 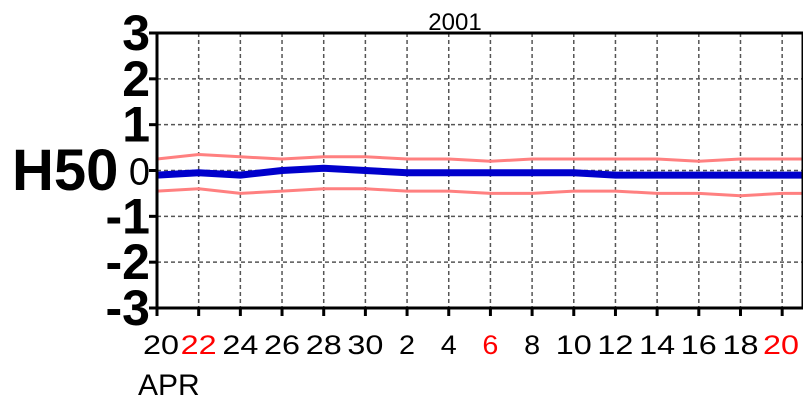 I want to click on x-tick-label: 26, so click(x=282, y=345).